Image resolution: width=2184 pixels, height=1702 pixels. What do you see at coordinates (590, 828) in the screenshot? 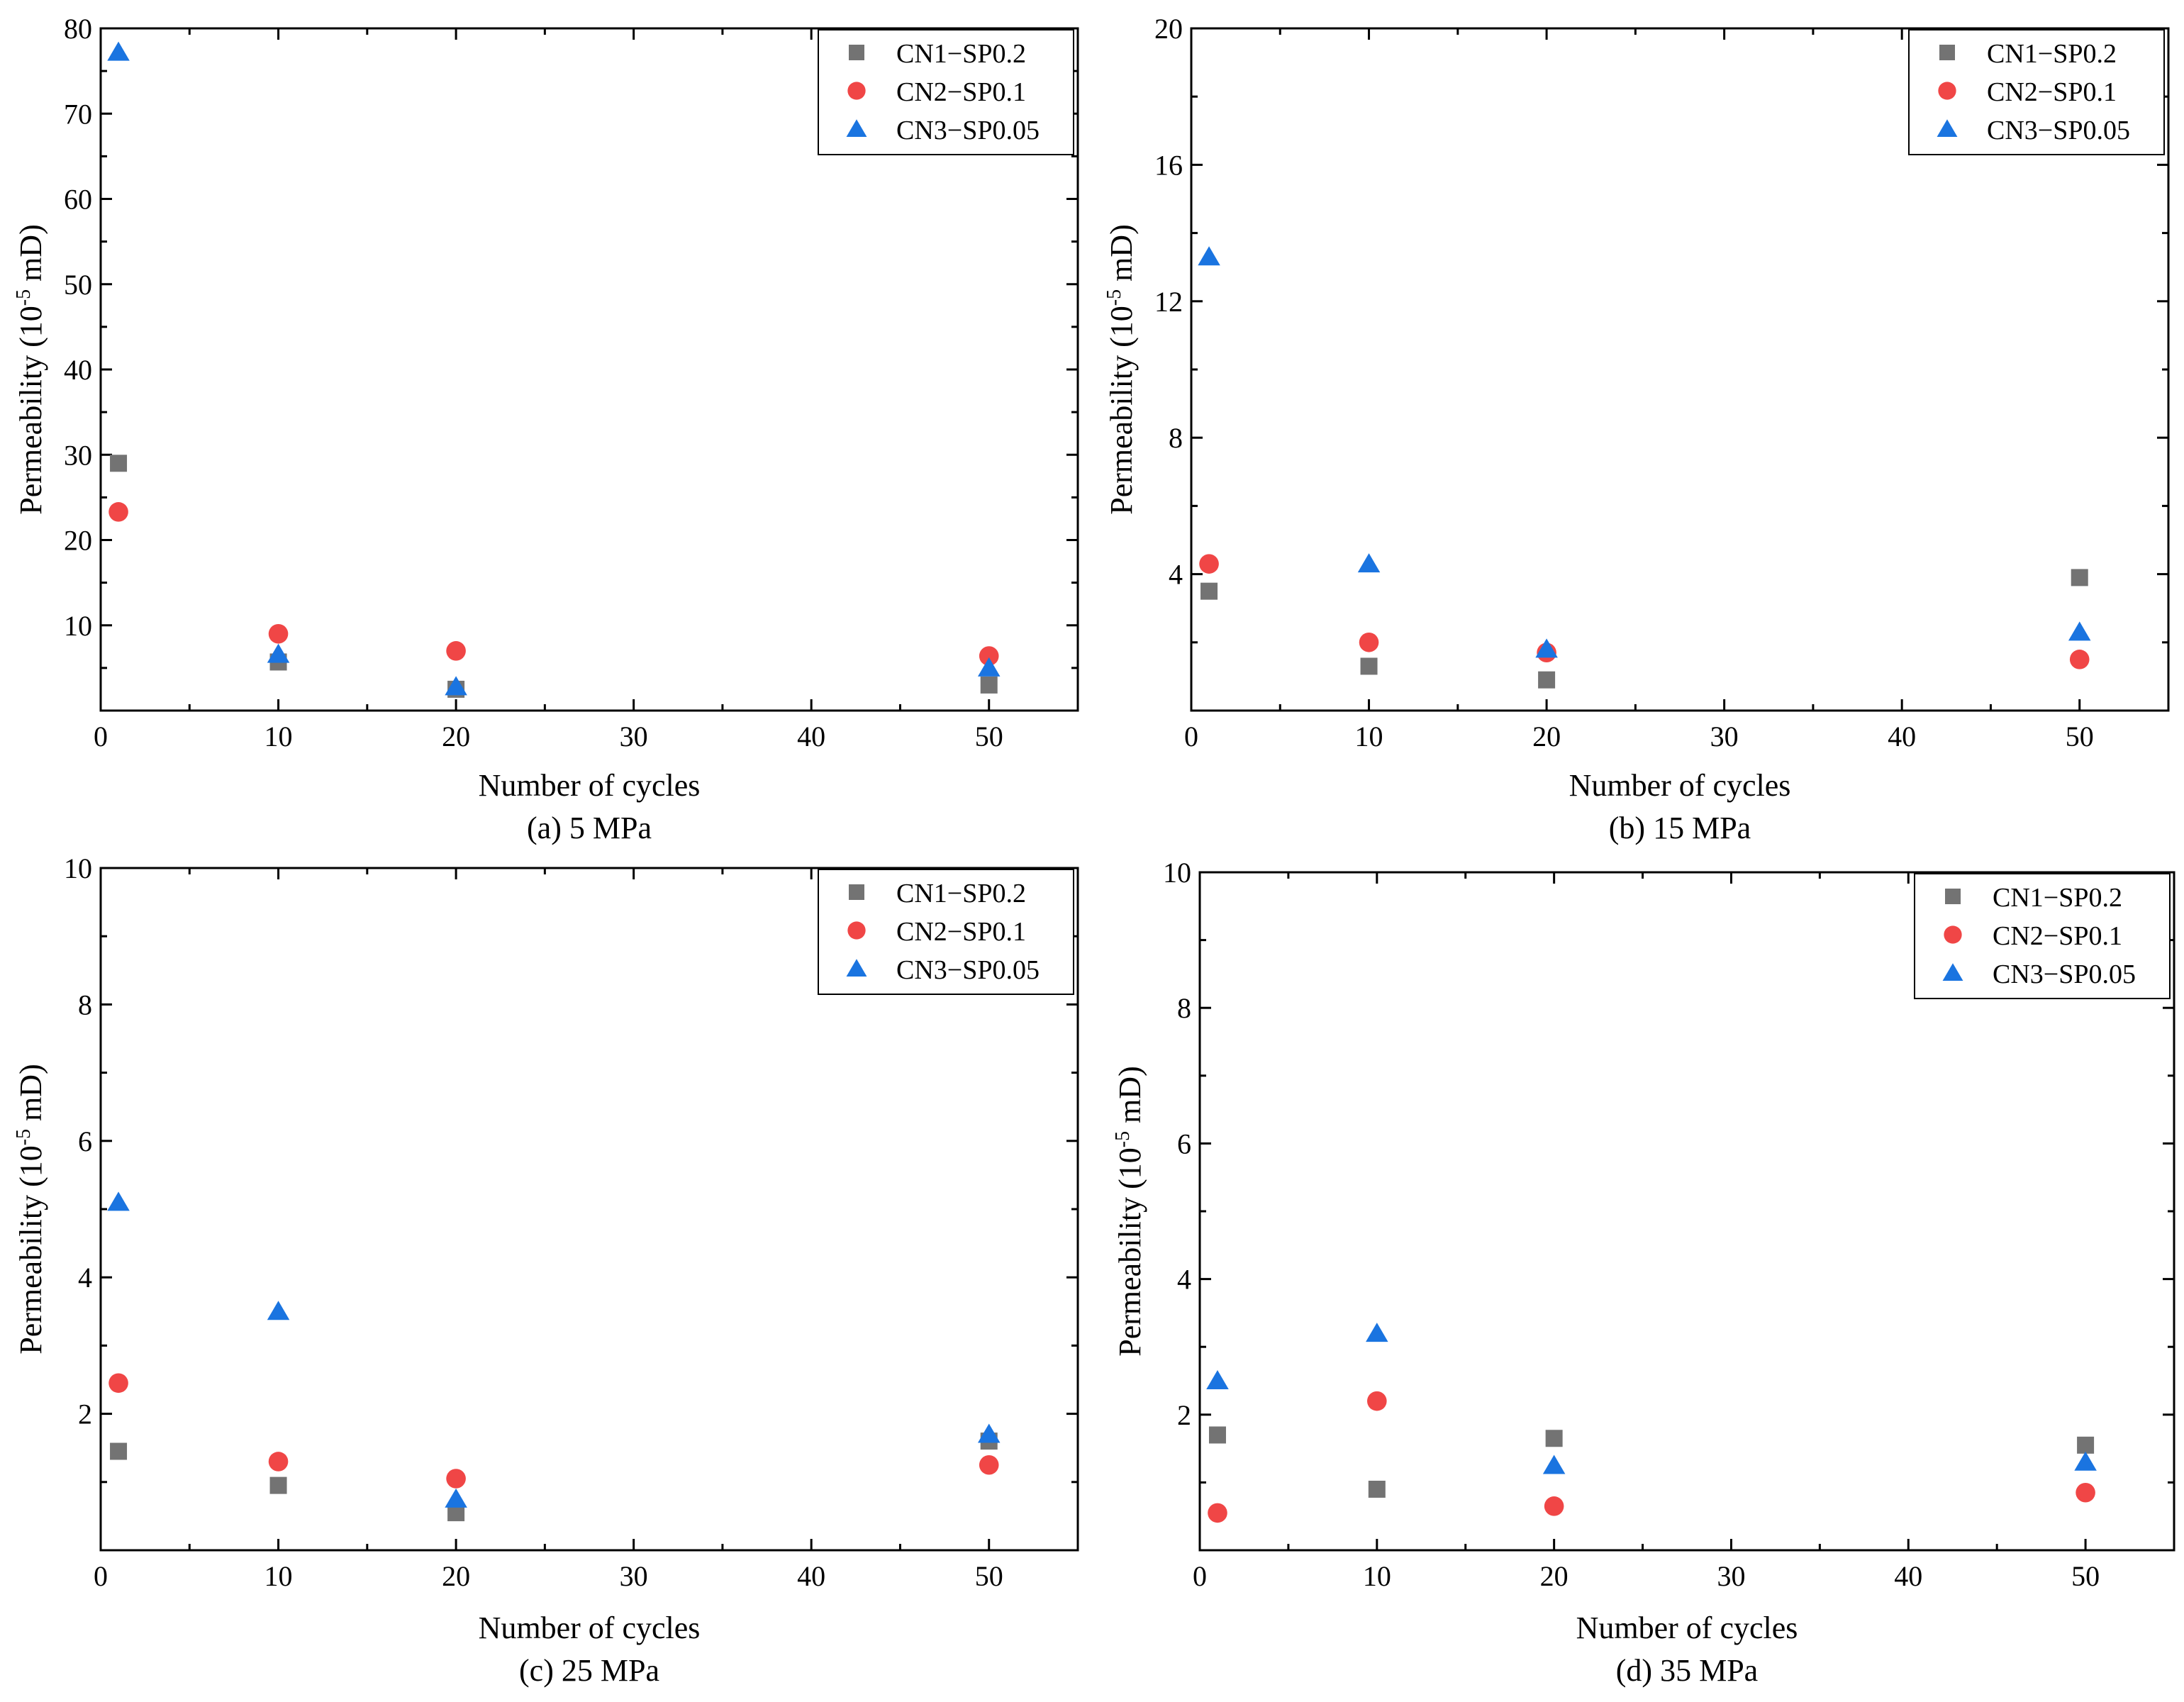
I see `panel-caption: (a) 5 MPa` at bounding box center [590, 828].